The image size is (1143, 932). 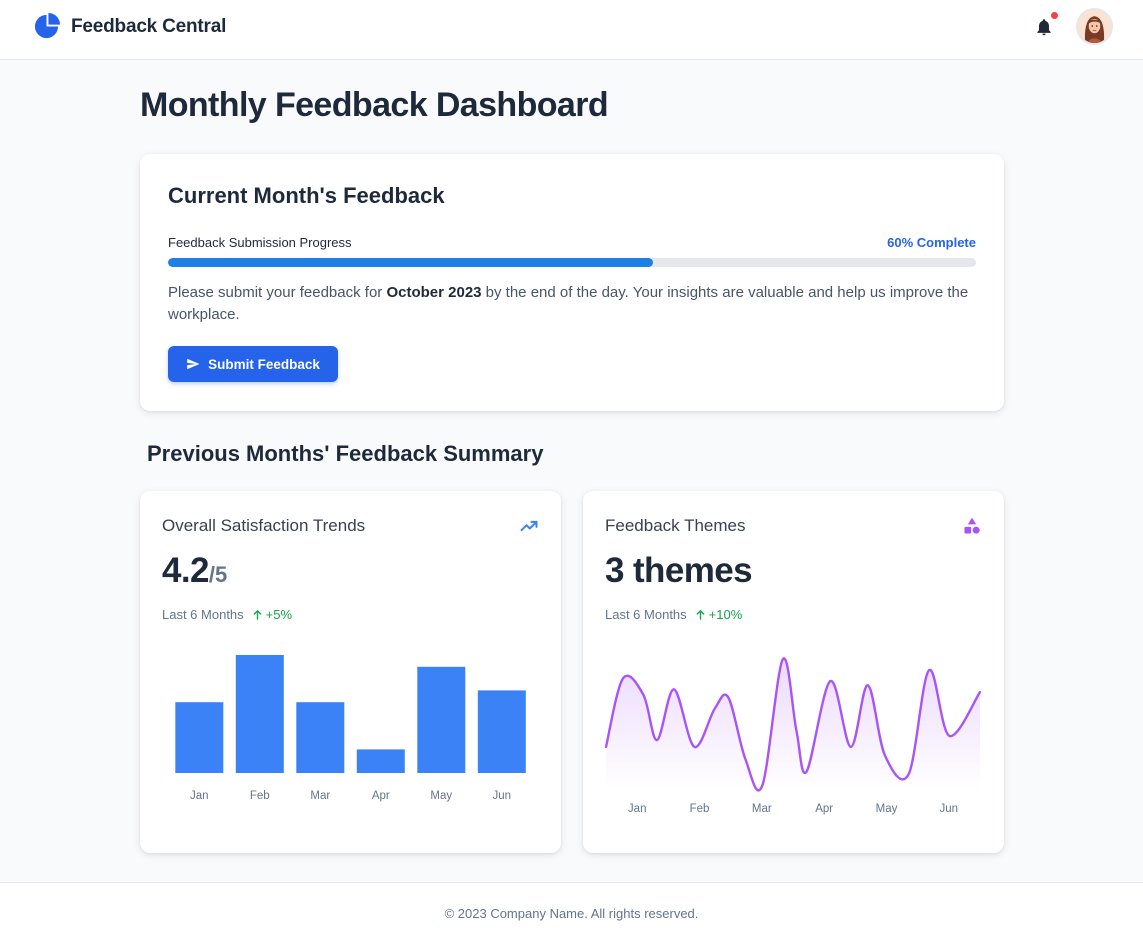 What do you see at coordinates (264, 525) in the screenshot?
I see `satisfaction-heading: Overall Satisfaction Trends` at bounding box center [264, 525].